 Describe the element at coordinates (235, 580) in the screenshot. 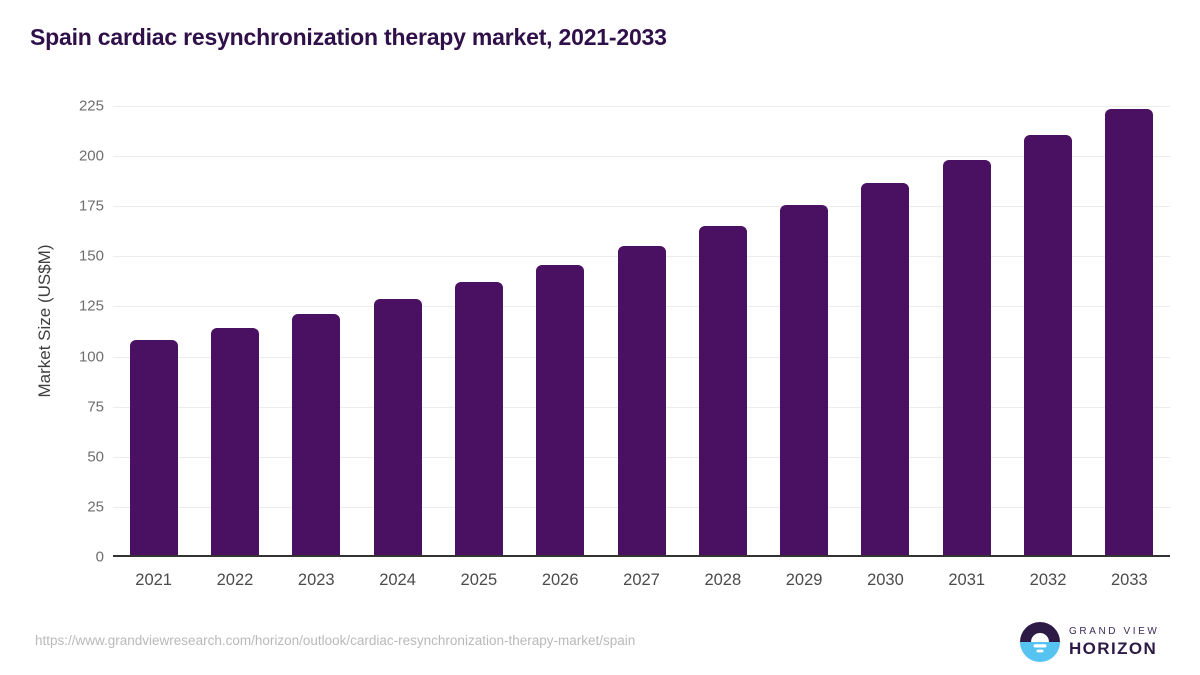

I see `x-tick-label-2022: 2022` at that location.